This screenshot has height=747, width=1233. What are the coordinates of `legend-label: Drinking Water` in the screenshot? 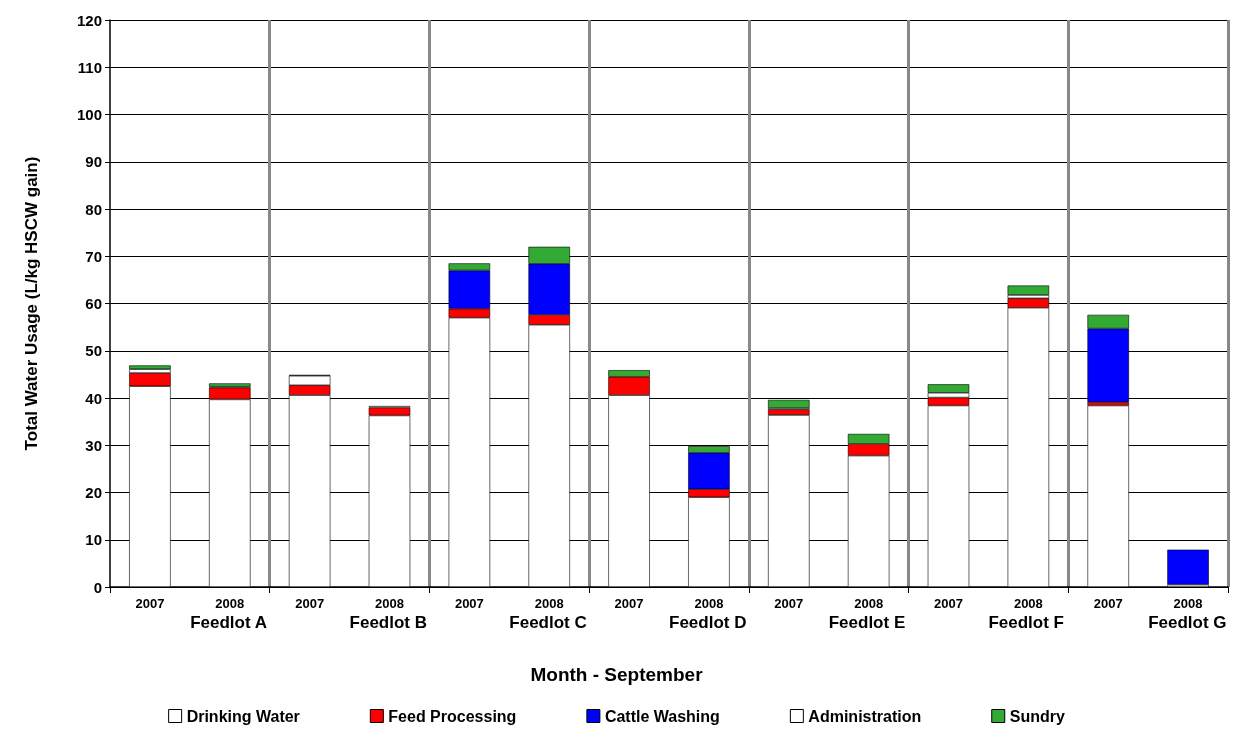 It's located at (243, 716).